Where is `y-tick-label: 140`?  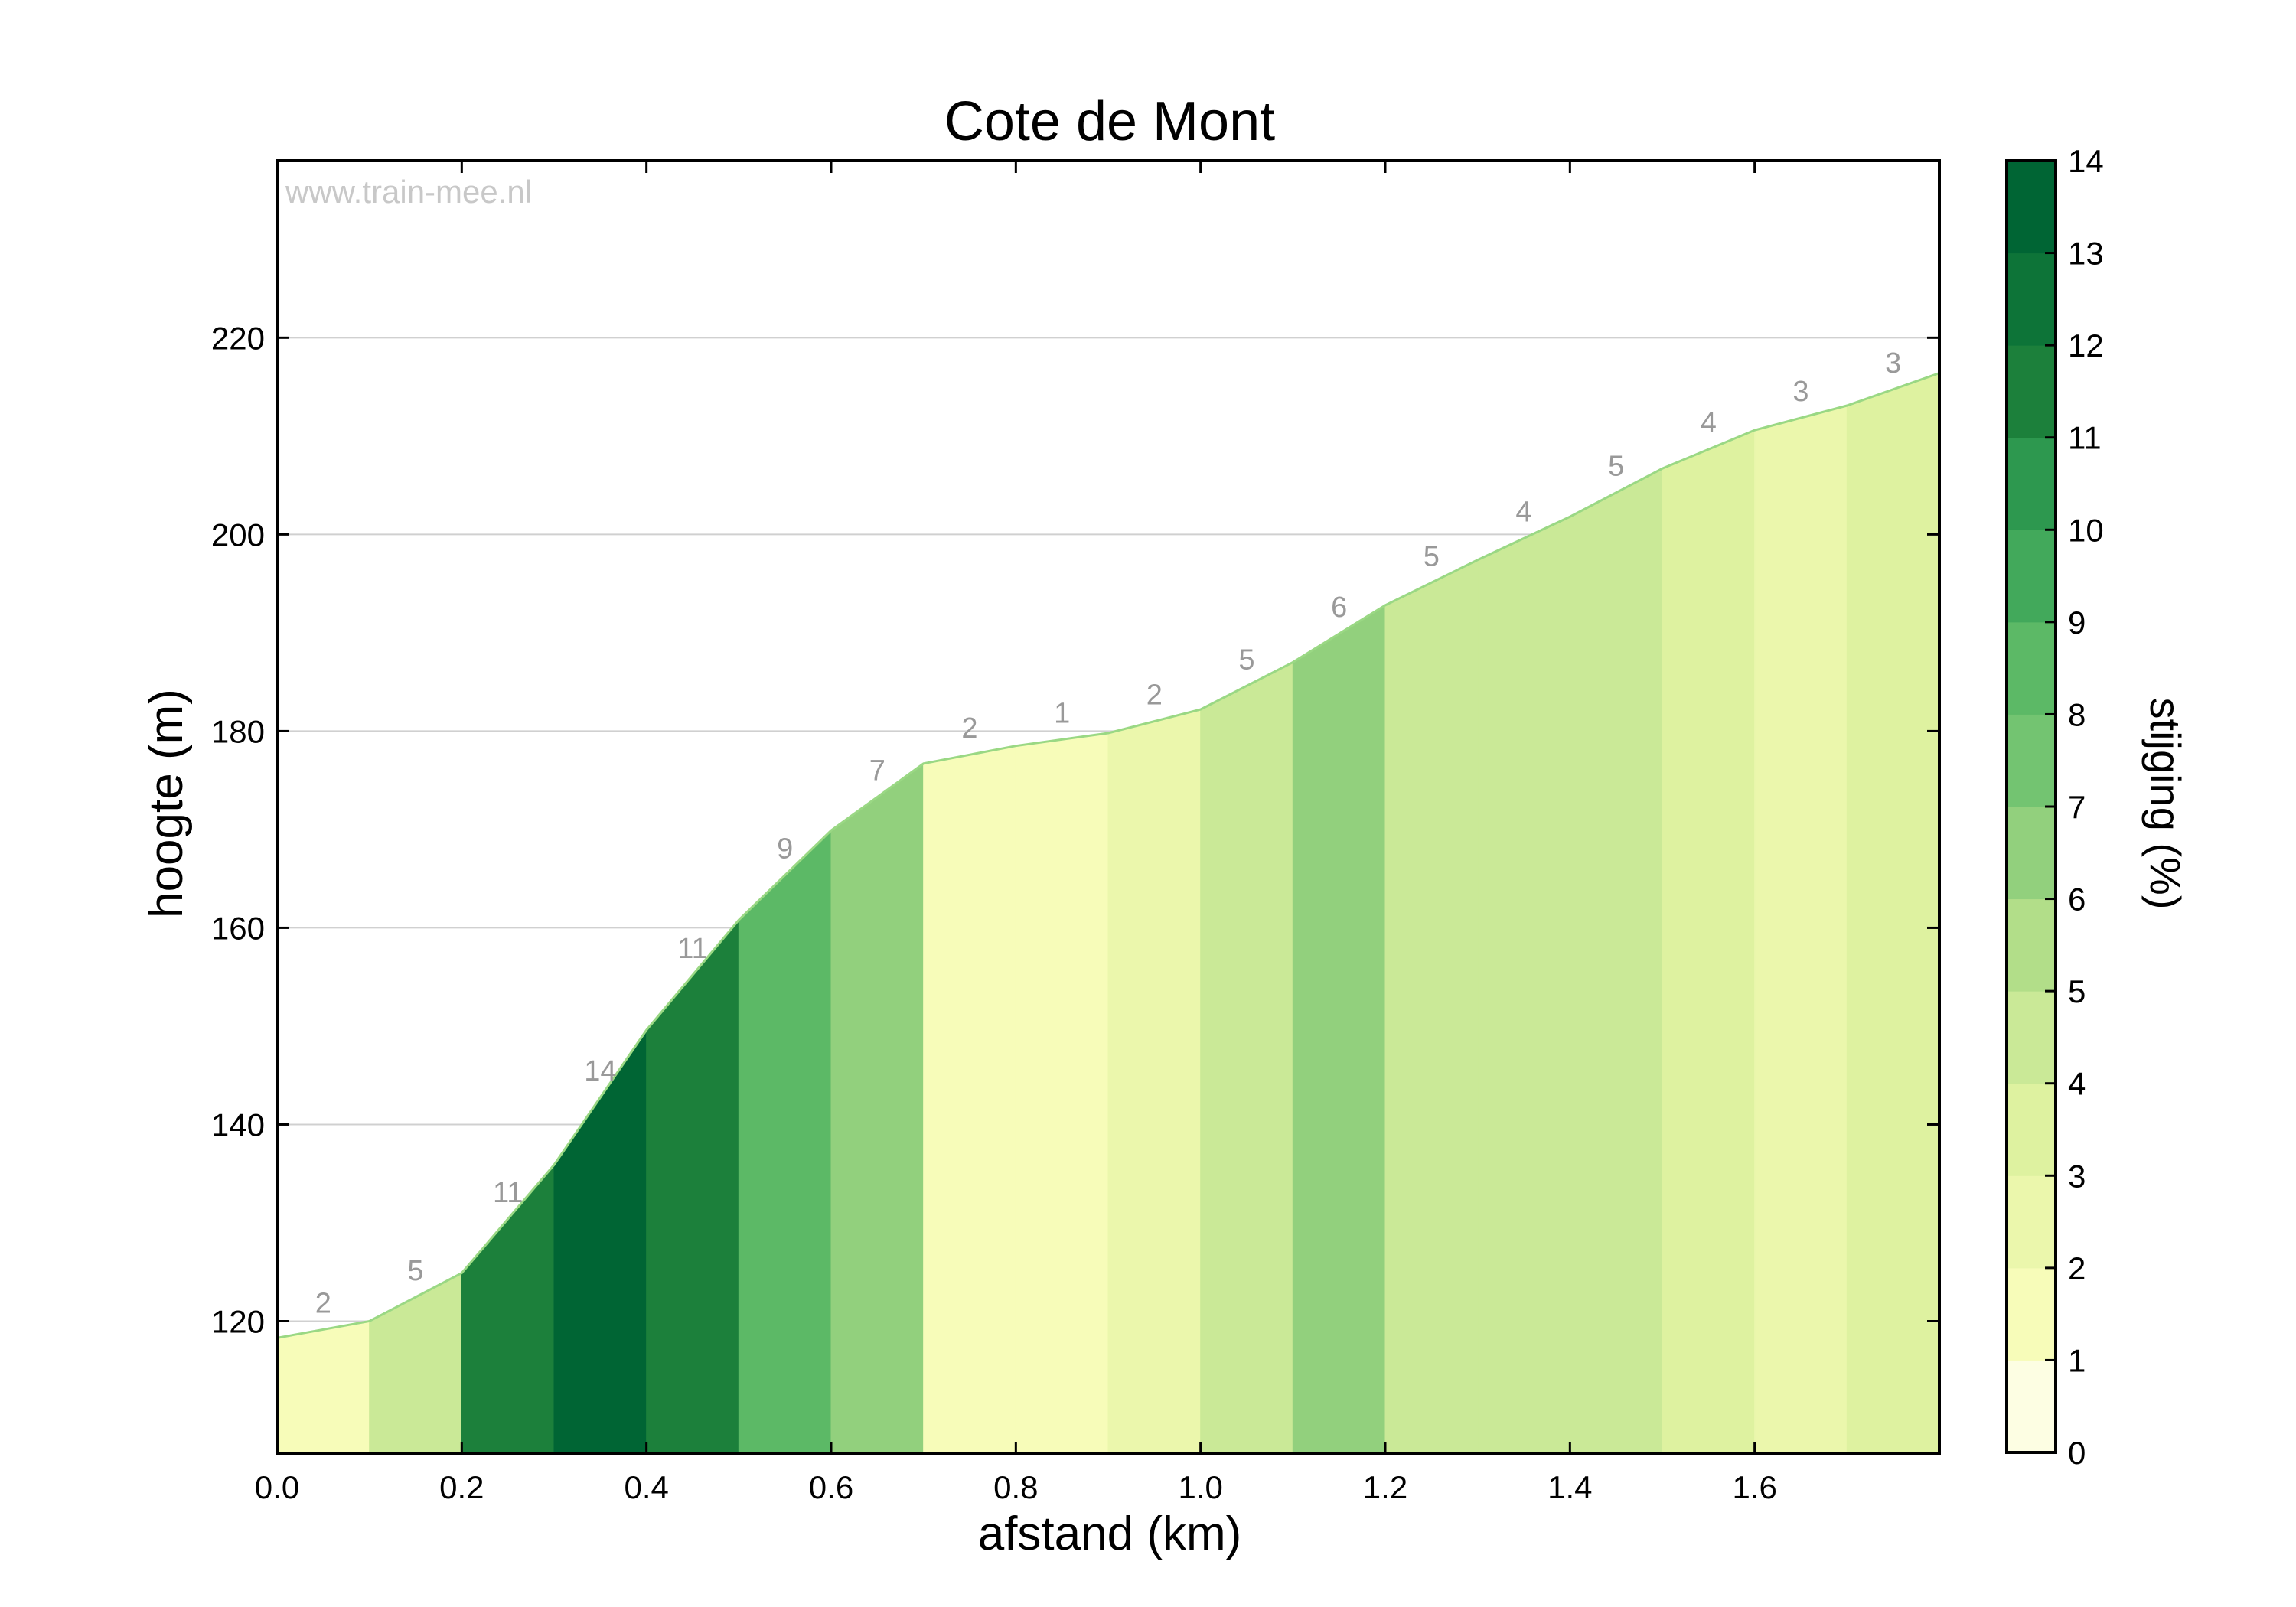 y-tick-label: 140 is located at coordinates (238, 1125).